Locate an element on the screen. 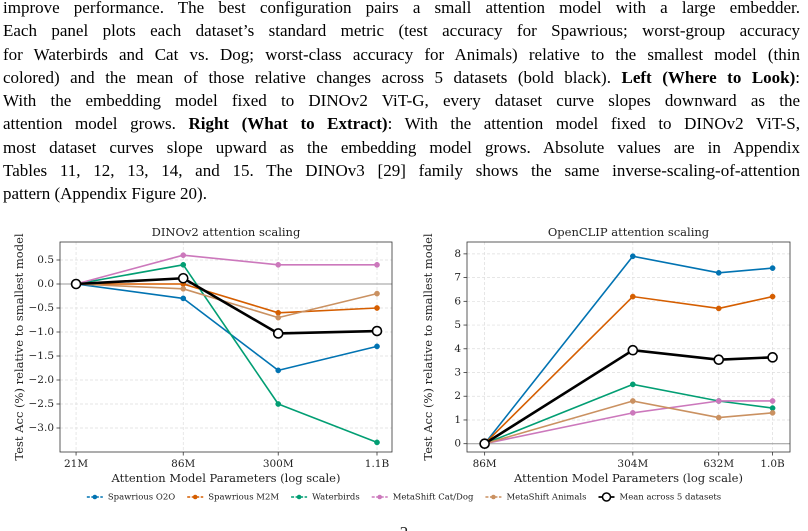  y-tick-label: 7 is located at coordinates (457, 278).